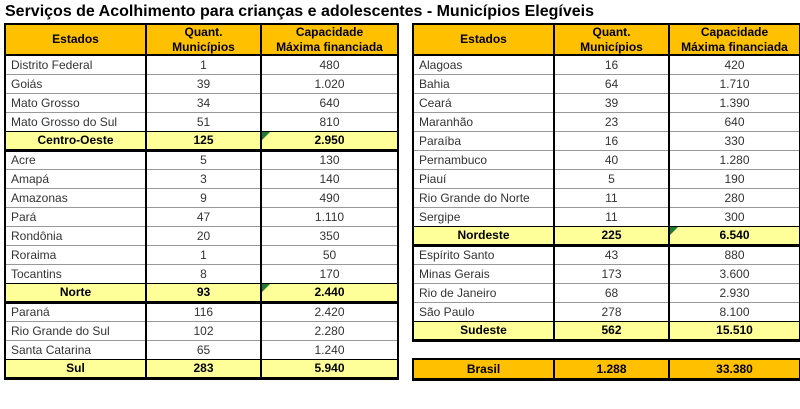  I want to click on cell-capacidade: 1.110, so click(329, 216).